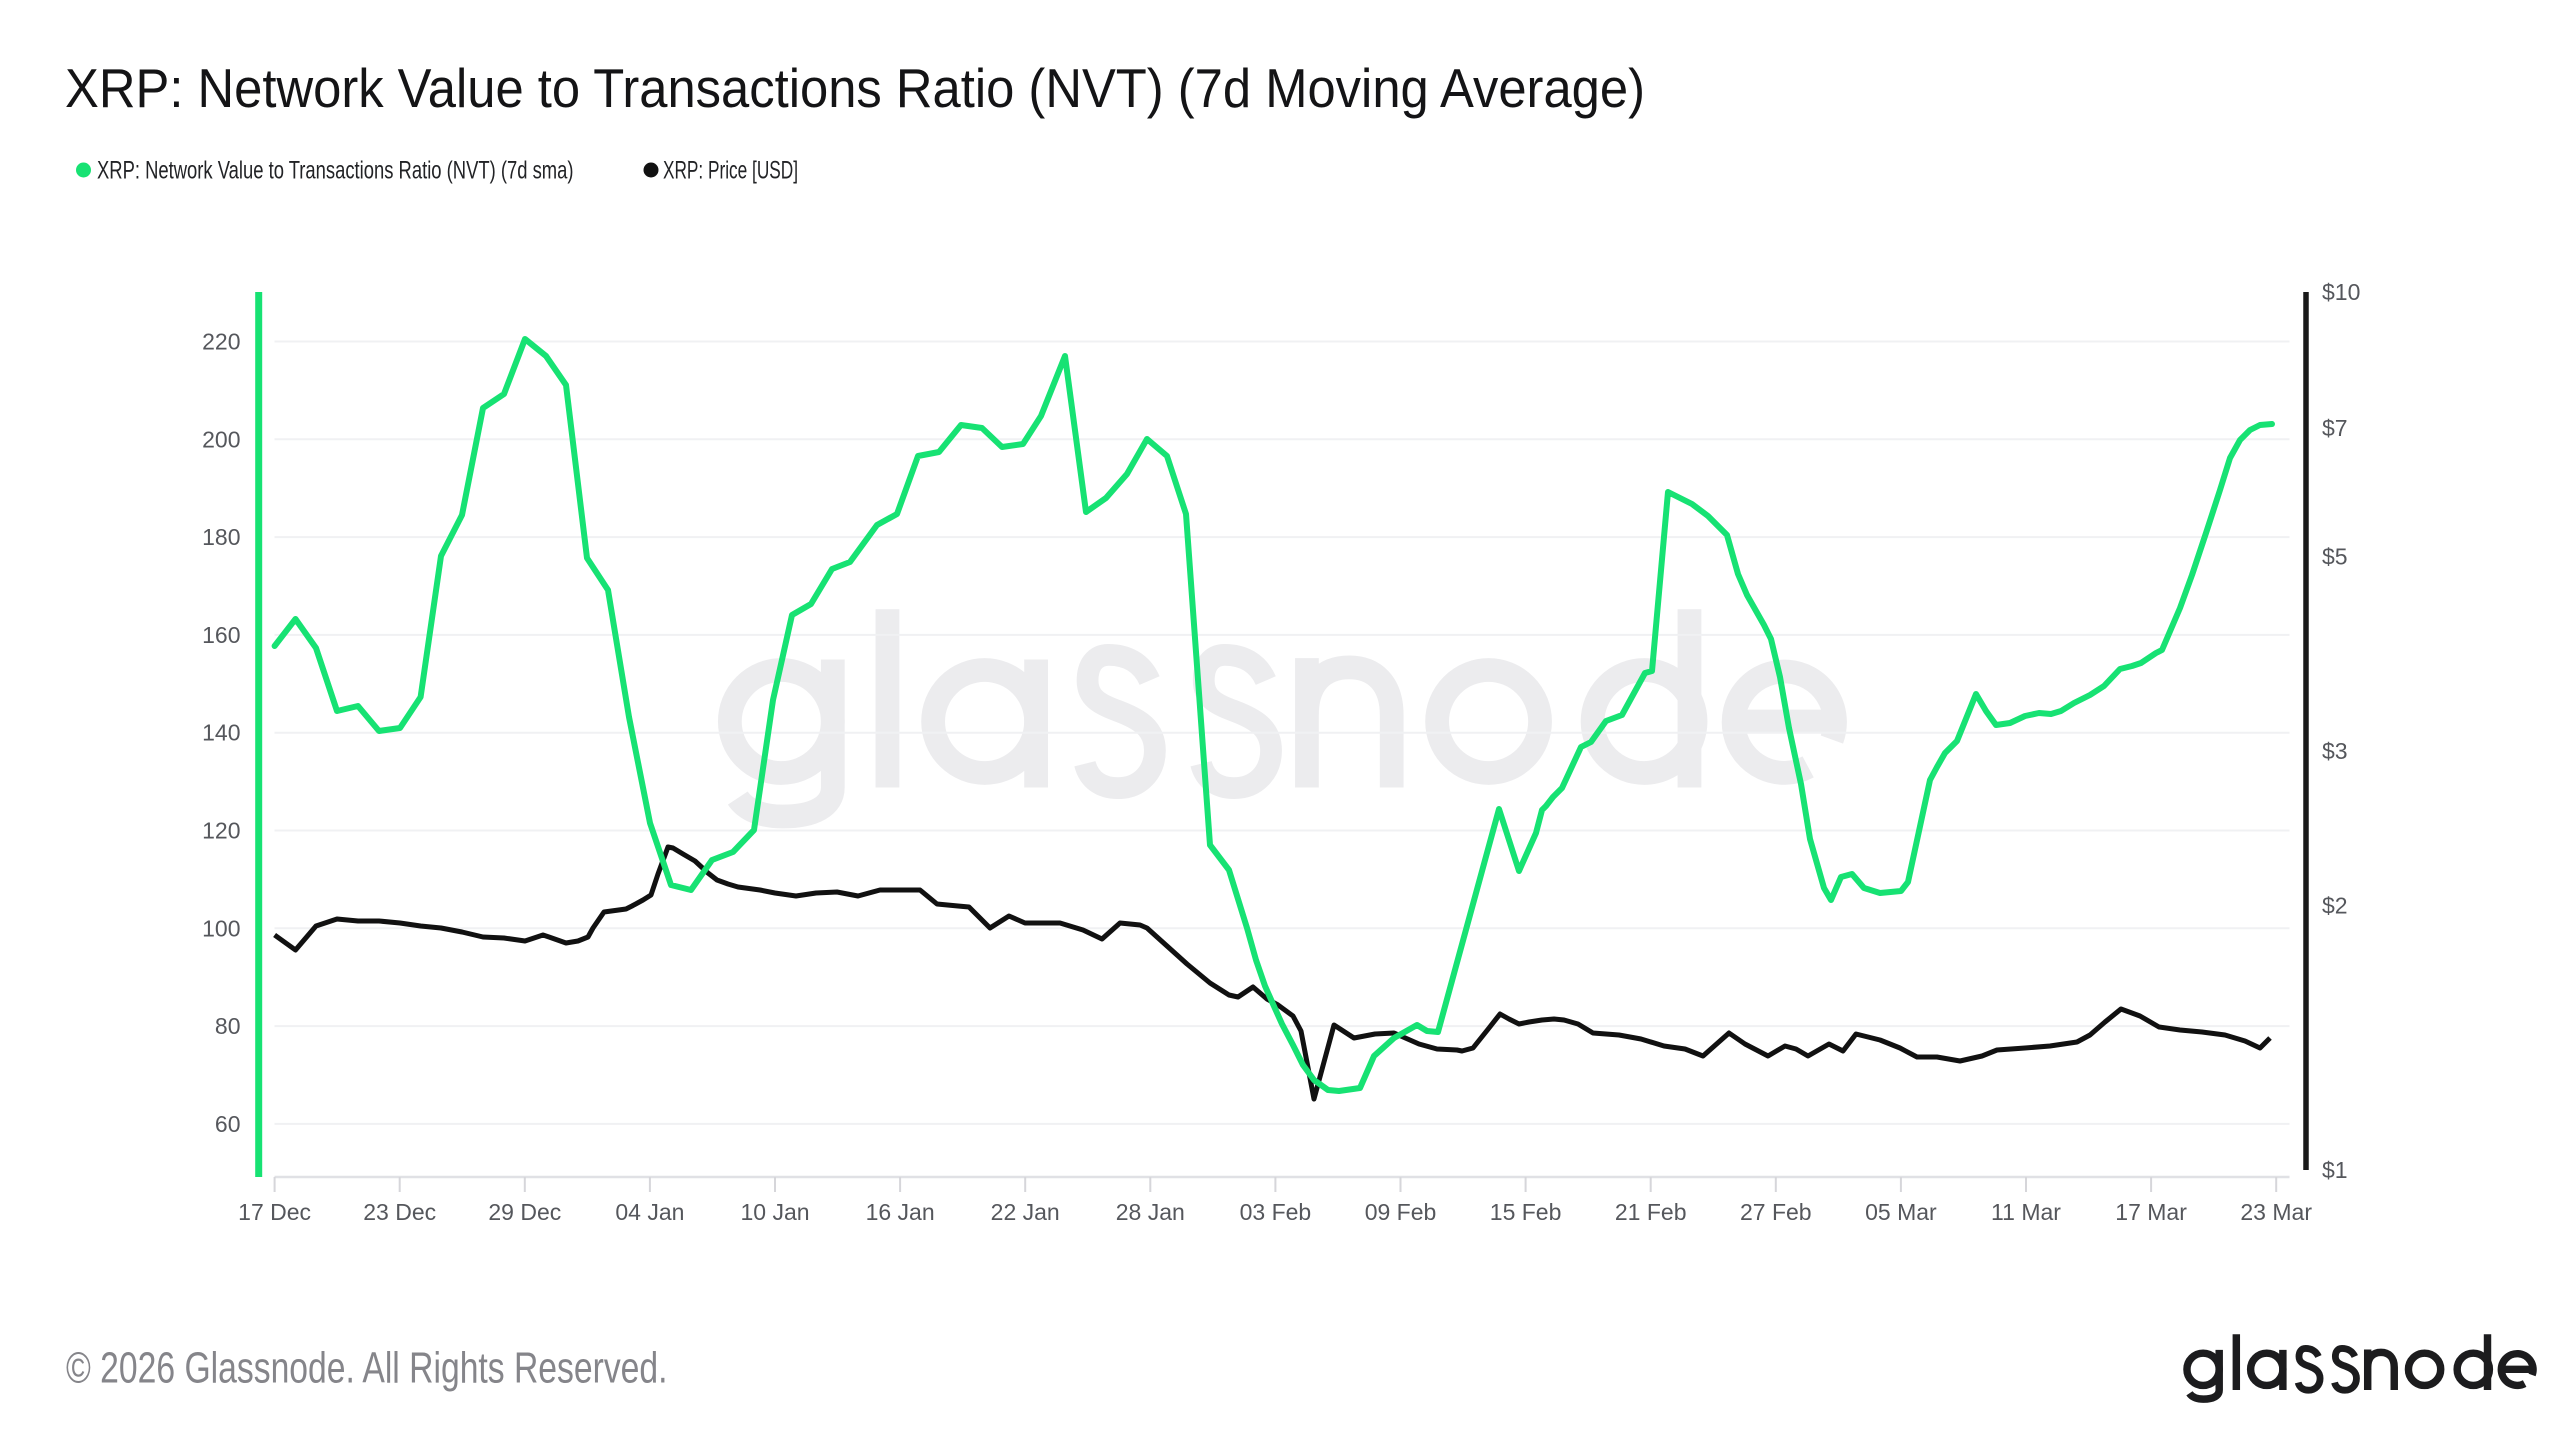 The height and width of the screenshot is (1440, 2560). Describe the element at coordinates (1150, 1212) in the screenshot. I see `svg-text: 28 Jan` at that location.